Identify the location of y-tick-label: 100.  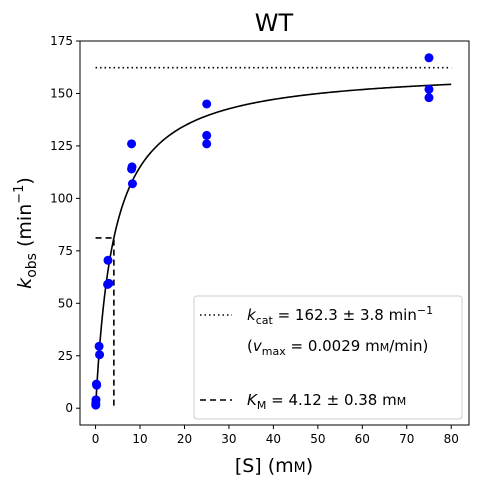
(61, 198).